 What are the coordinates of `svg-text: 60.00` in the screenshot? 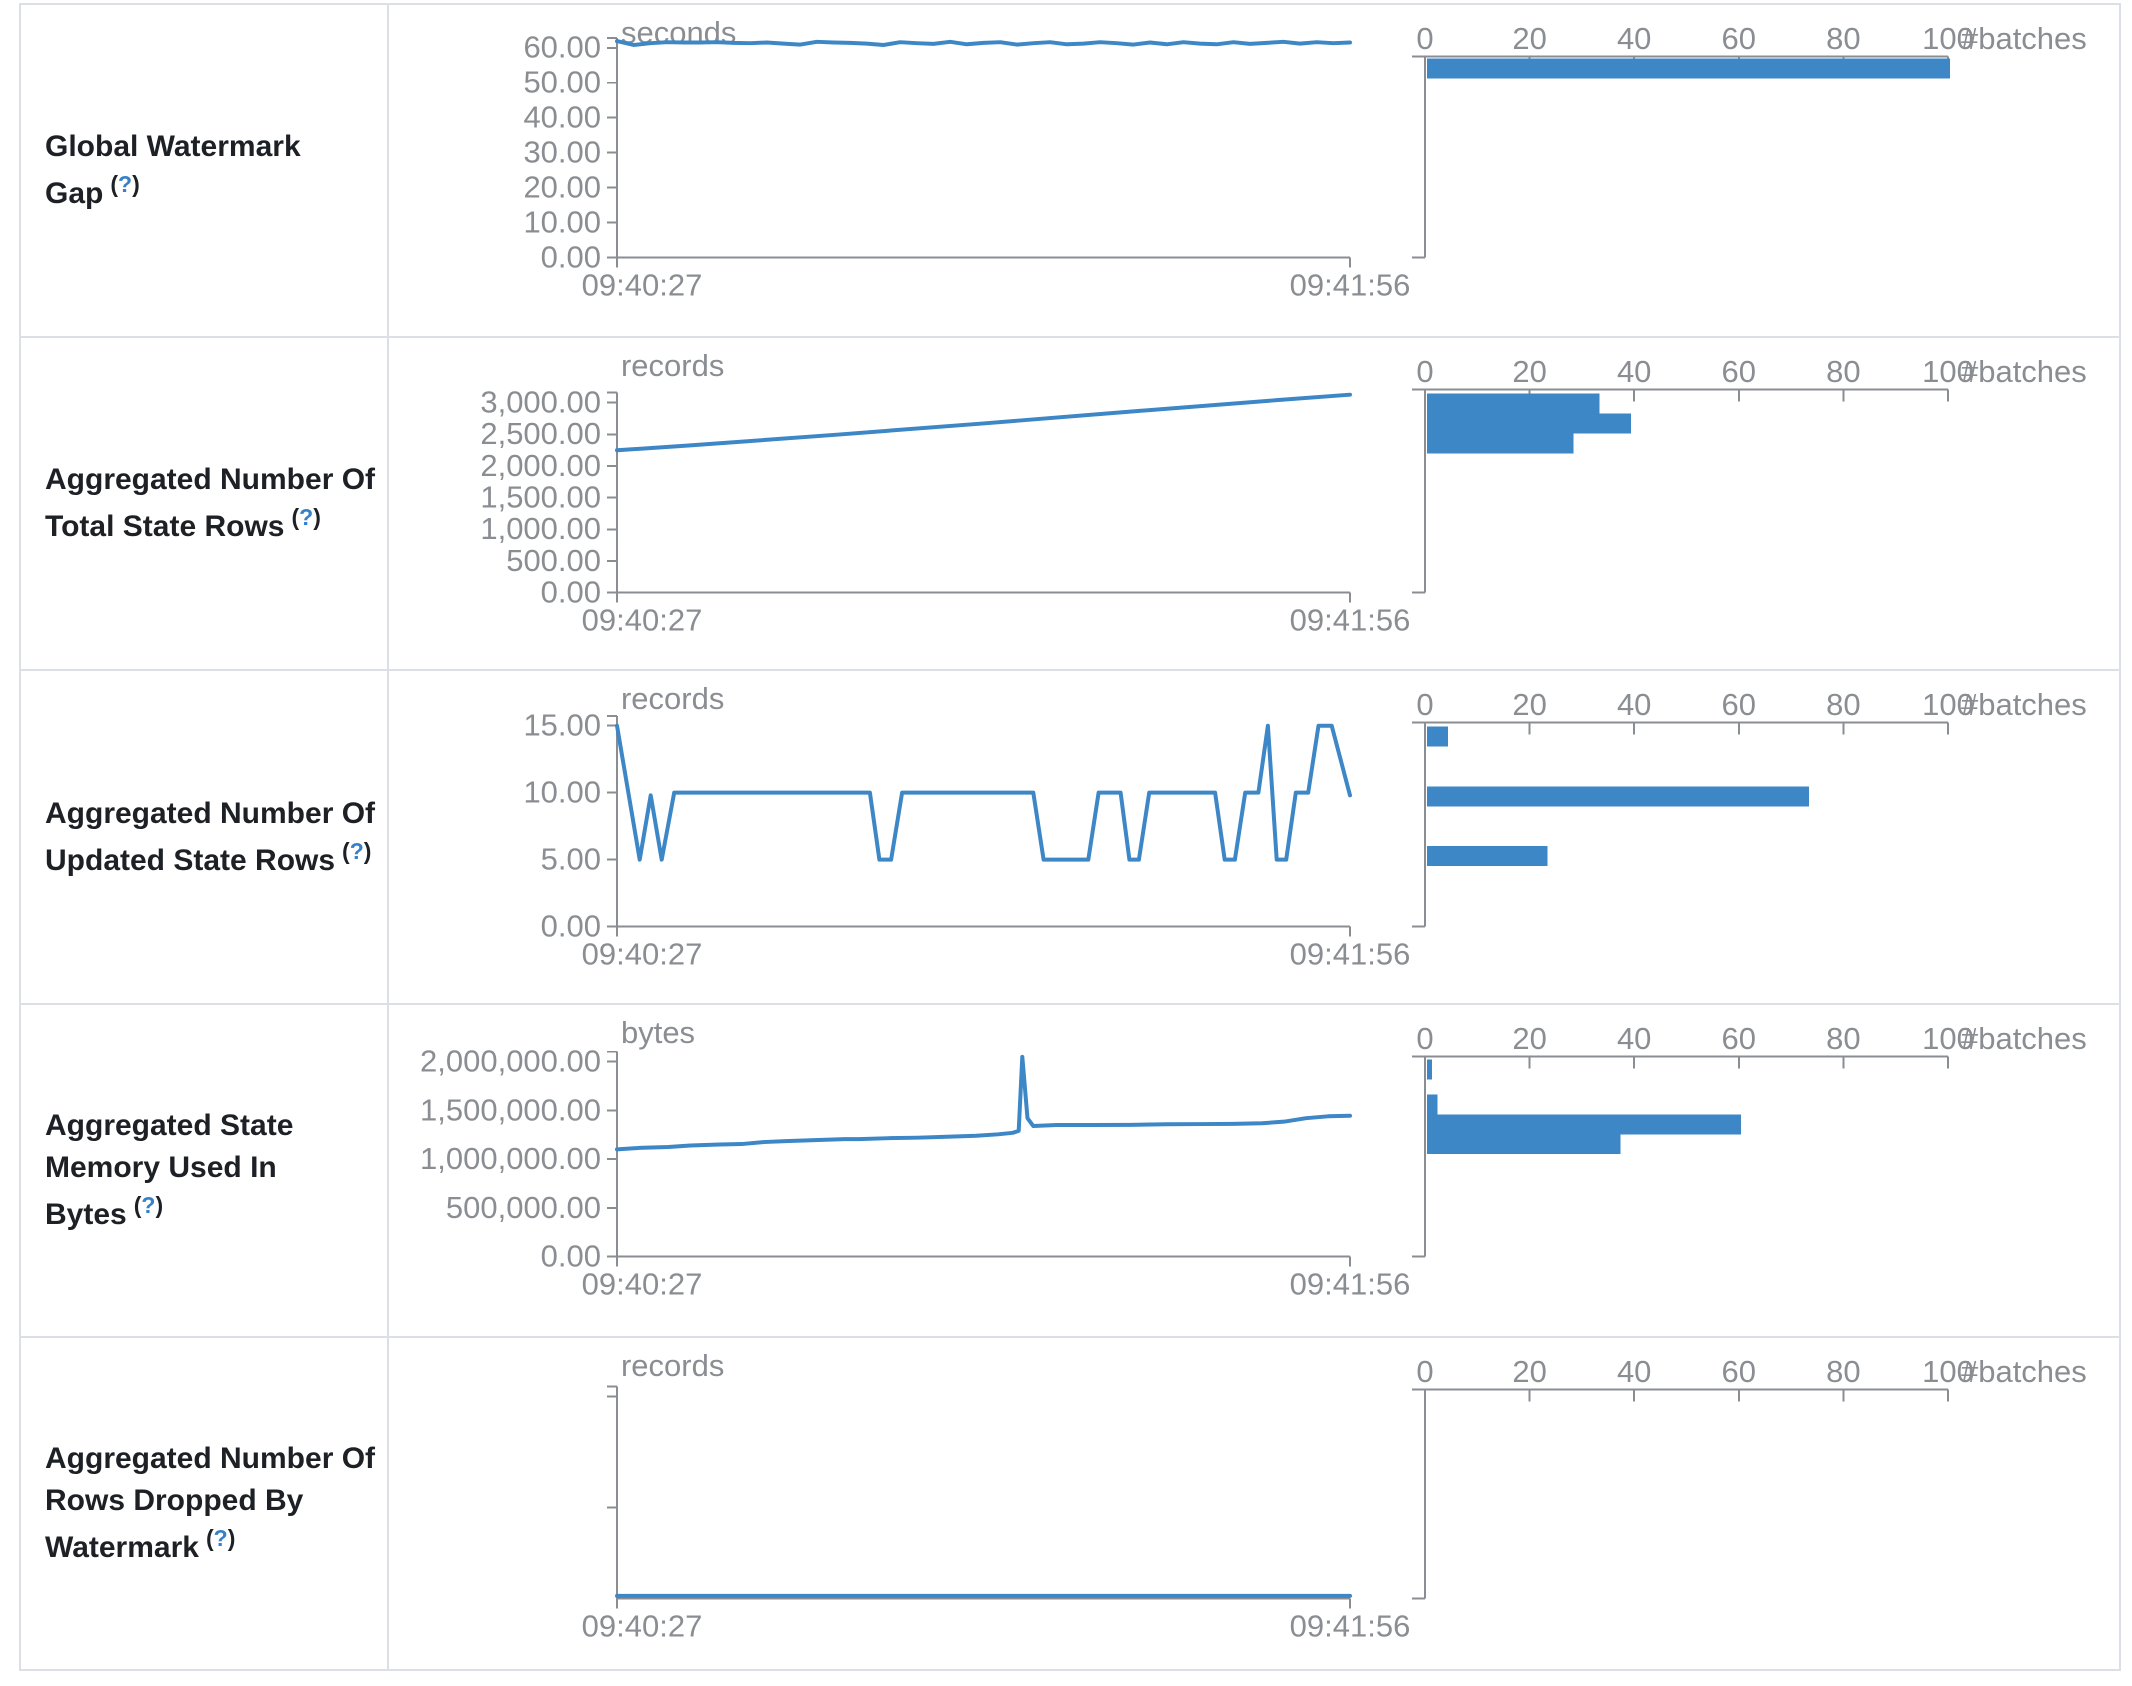 It's located at (562, 47).